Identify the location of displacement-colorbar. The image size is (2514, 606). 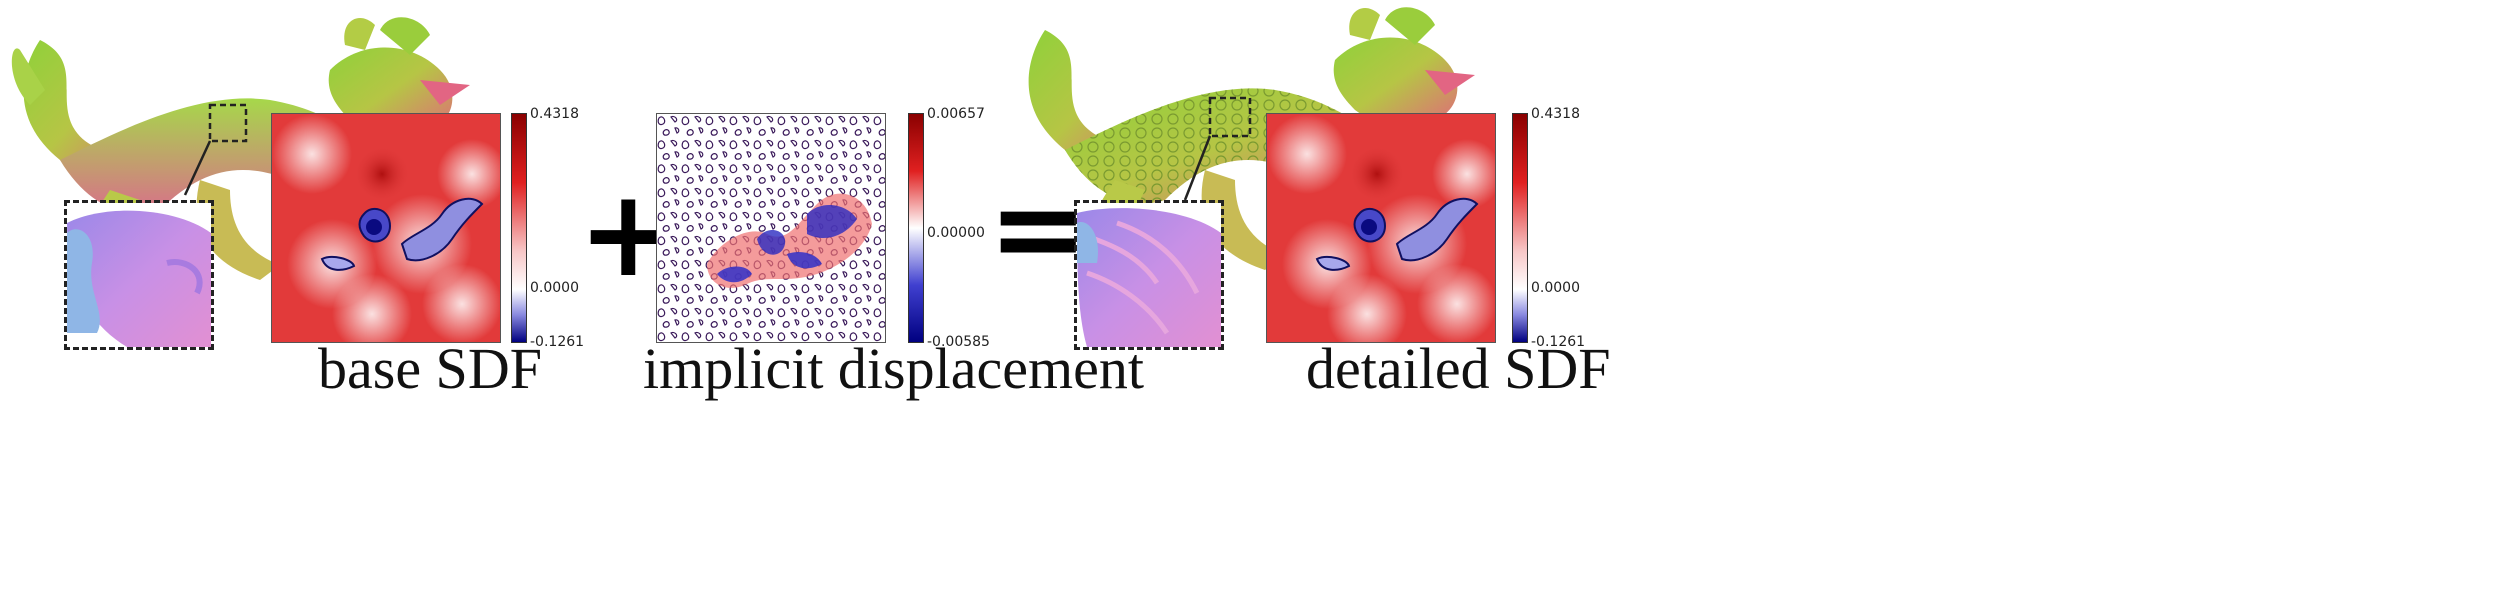
(916, 228).